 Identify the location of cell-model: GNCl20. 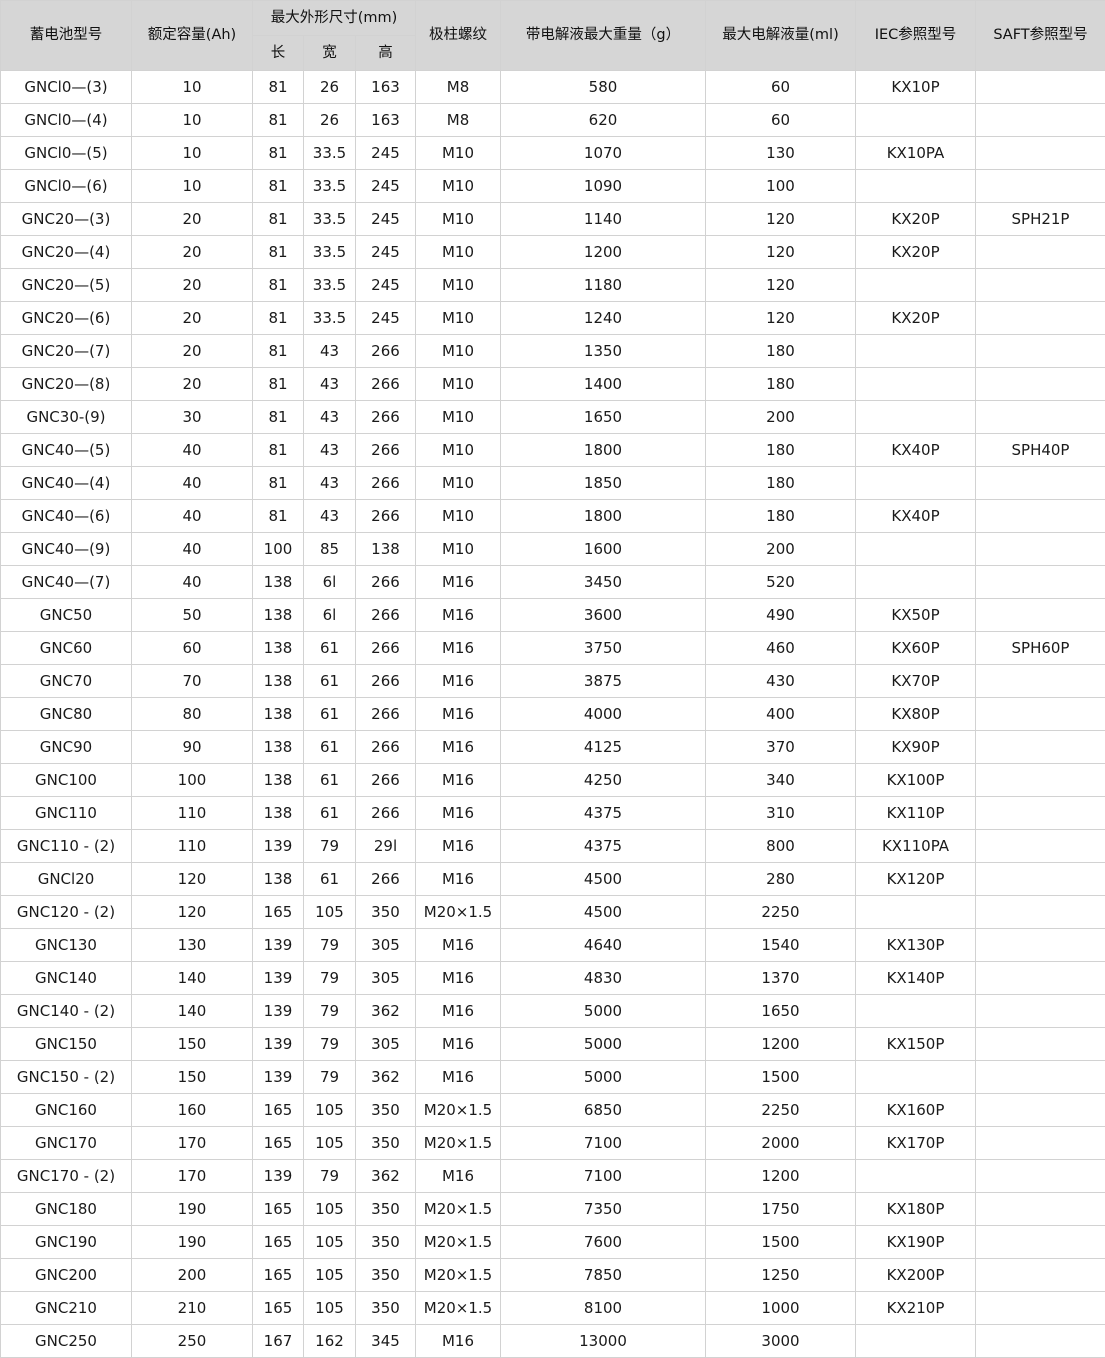
(66, 879).